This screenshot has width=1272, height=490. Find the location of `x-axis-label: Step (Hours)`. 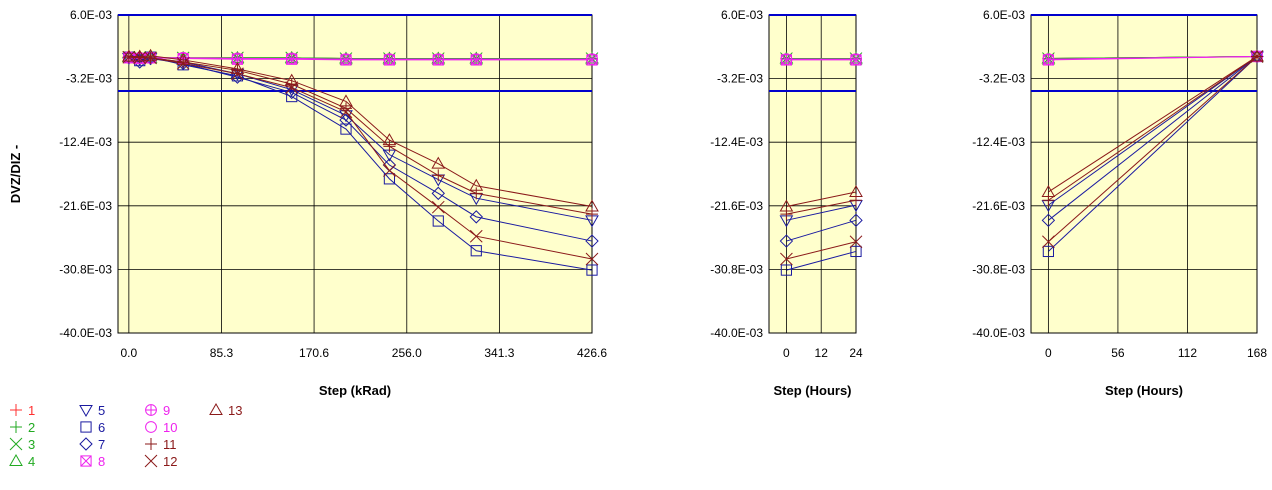

x-axis-label: Step (Hours) is located at coordinates (1144, 390).